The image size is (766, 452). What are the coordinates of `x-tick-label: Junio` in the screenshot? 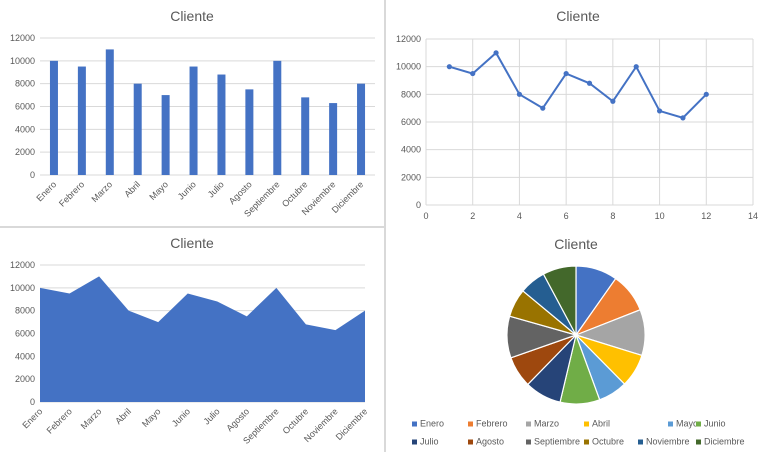 It's located at (181, 417).